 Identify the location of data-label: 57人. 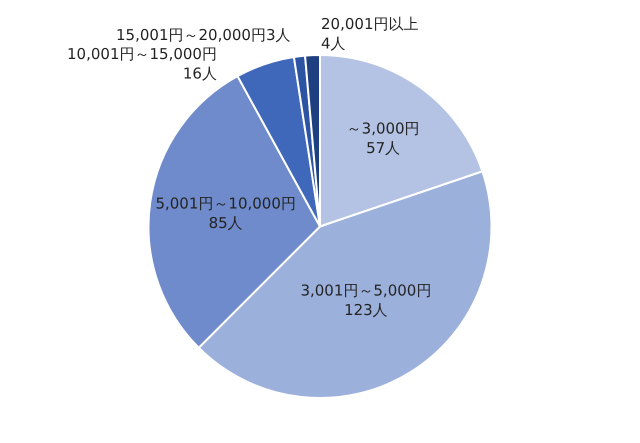
(383, 148).